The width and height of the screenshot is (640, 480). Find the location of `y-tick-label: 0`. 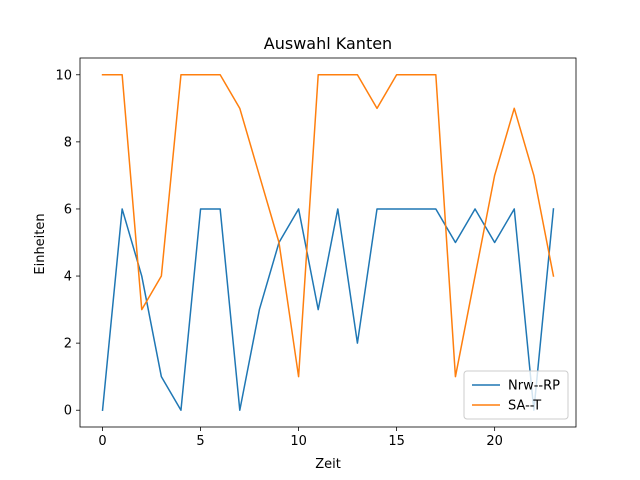

y-tick-label: 0 is located at coordinates (68, 411).